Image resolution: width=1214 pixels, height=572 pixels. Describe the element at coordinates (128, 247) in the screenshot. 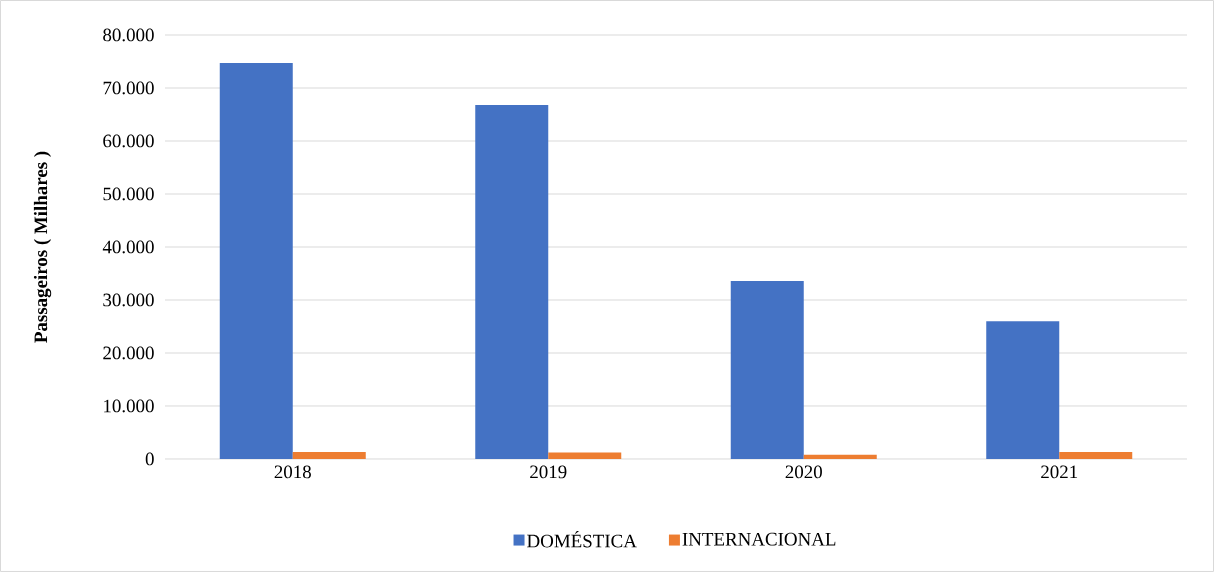

I see `y-tick-label: 40.000` at that location.